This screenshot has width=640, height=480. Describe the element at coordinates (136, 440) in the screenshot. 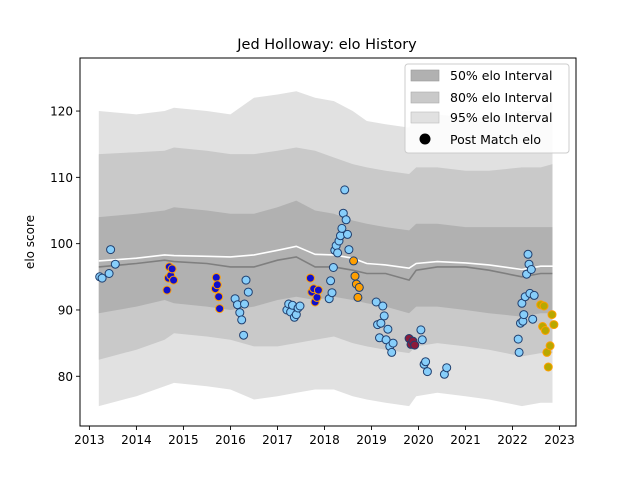

I see `x-tick-label: 2014` at that location.